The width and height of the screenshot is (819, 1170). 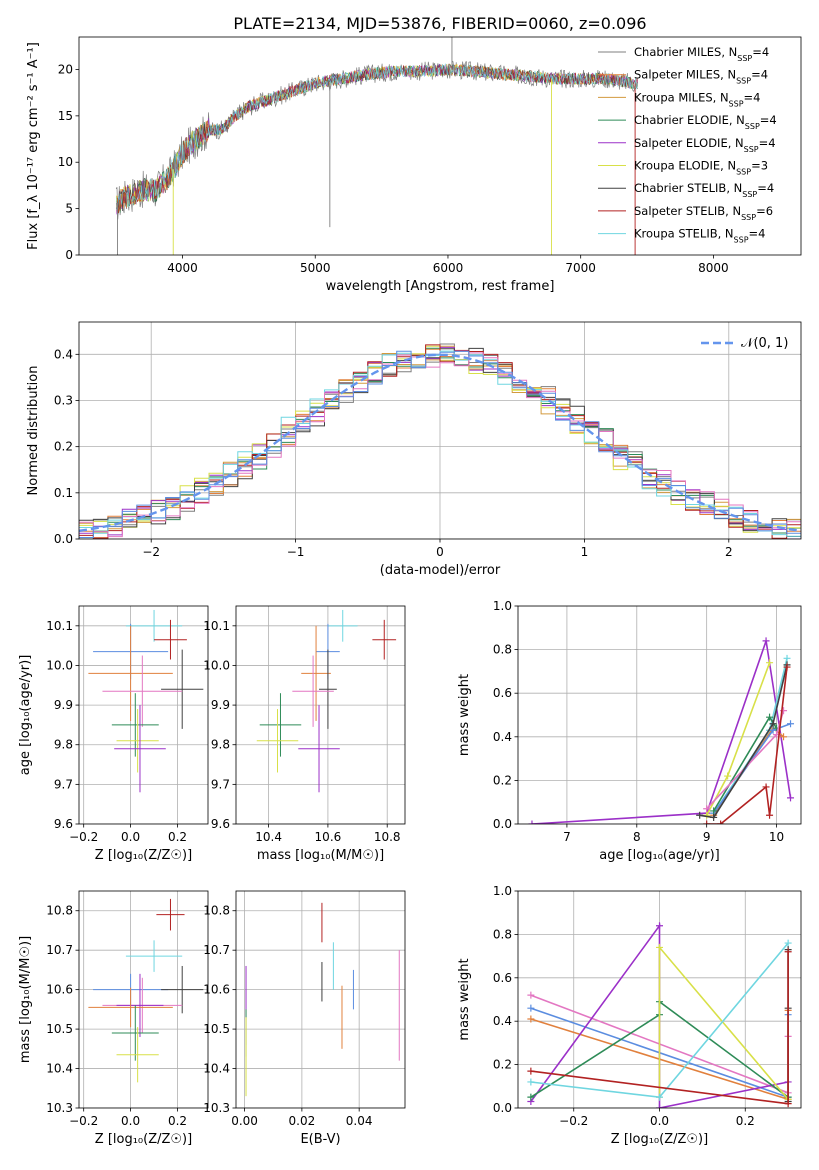 What do you see at coordinates (701, 77) in the screenshot?
I see `legend-entry: Salpeter MILES, NSSP=4` at bounding box center [701, 77].